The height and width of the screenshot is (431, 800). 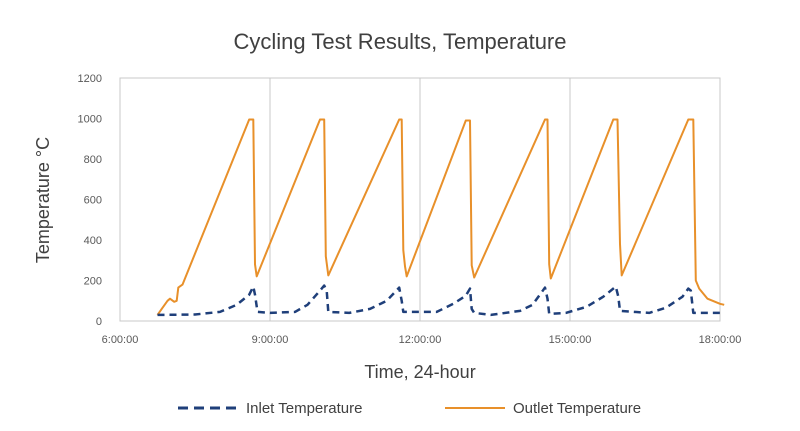 What do you see at coordinates (270, 340) in the screenshot?
I see `x-tick-label: 9:00:00` at bounding box center [270, 340].